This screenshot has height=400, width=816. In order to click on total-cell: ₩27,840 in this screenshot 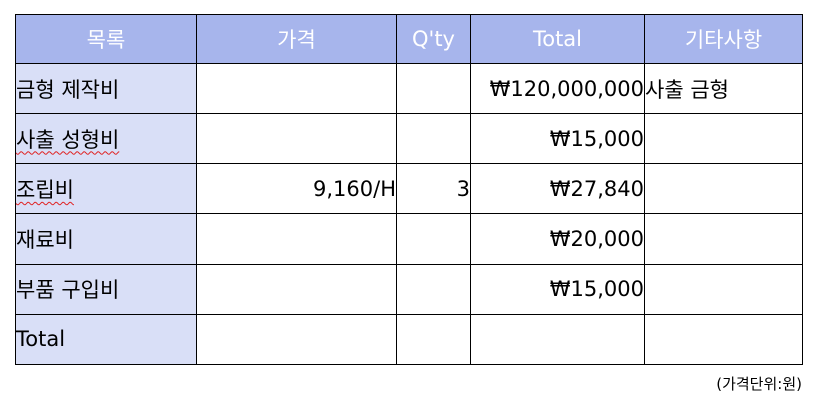, I will do `click(557, 189)`.